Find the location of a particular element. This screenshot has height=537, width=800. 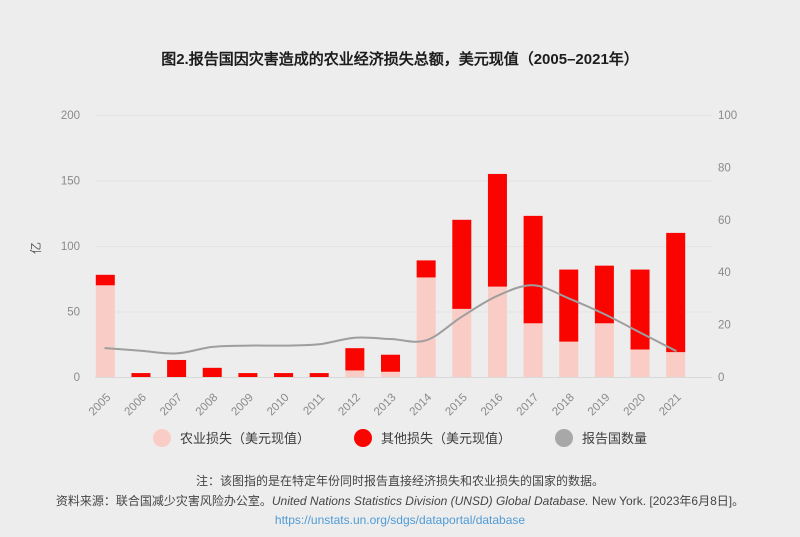

legend: 农业损失（美元现值） 其他损失（美元现值） 报告国数量 is located at coordinates (400, 437).